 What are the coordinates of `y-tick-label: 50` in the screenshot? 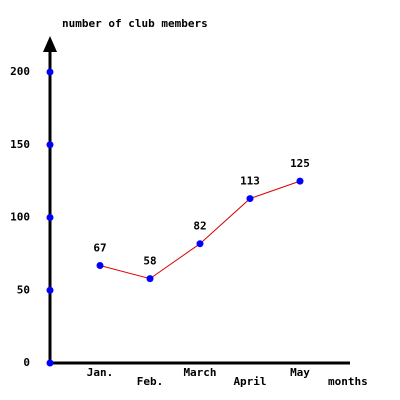 It's located at (23, 289).